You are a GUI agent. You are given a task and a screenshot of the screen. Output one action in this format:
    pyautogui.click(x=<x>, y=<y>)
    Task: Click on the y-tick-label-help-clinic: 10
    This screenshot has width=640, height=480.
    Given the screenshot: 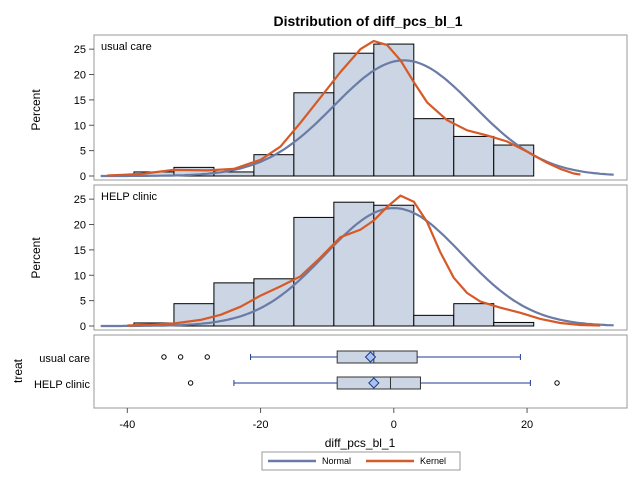 What is the action you would take?
    pyautogui.click(x=80, y=276)
    